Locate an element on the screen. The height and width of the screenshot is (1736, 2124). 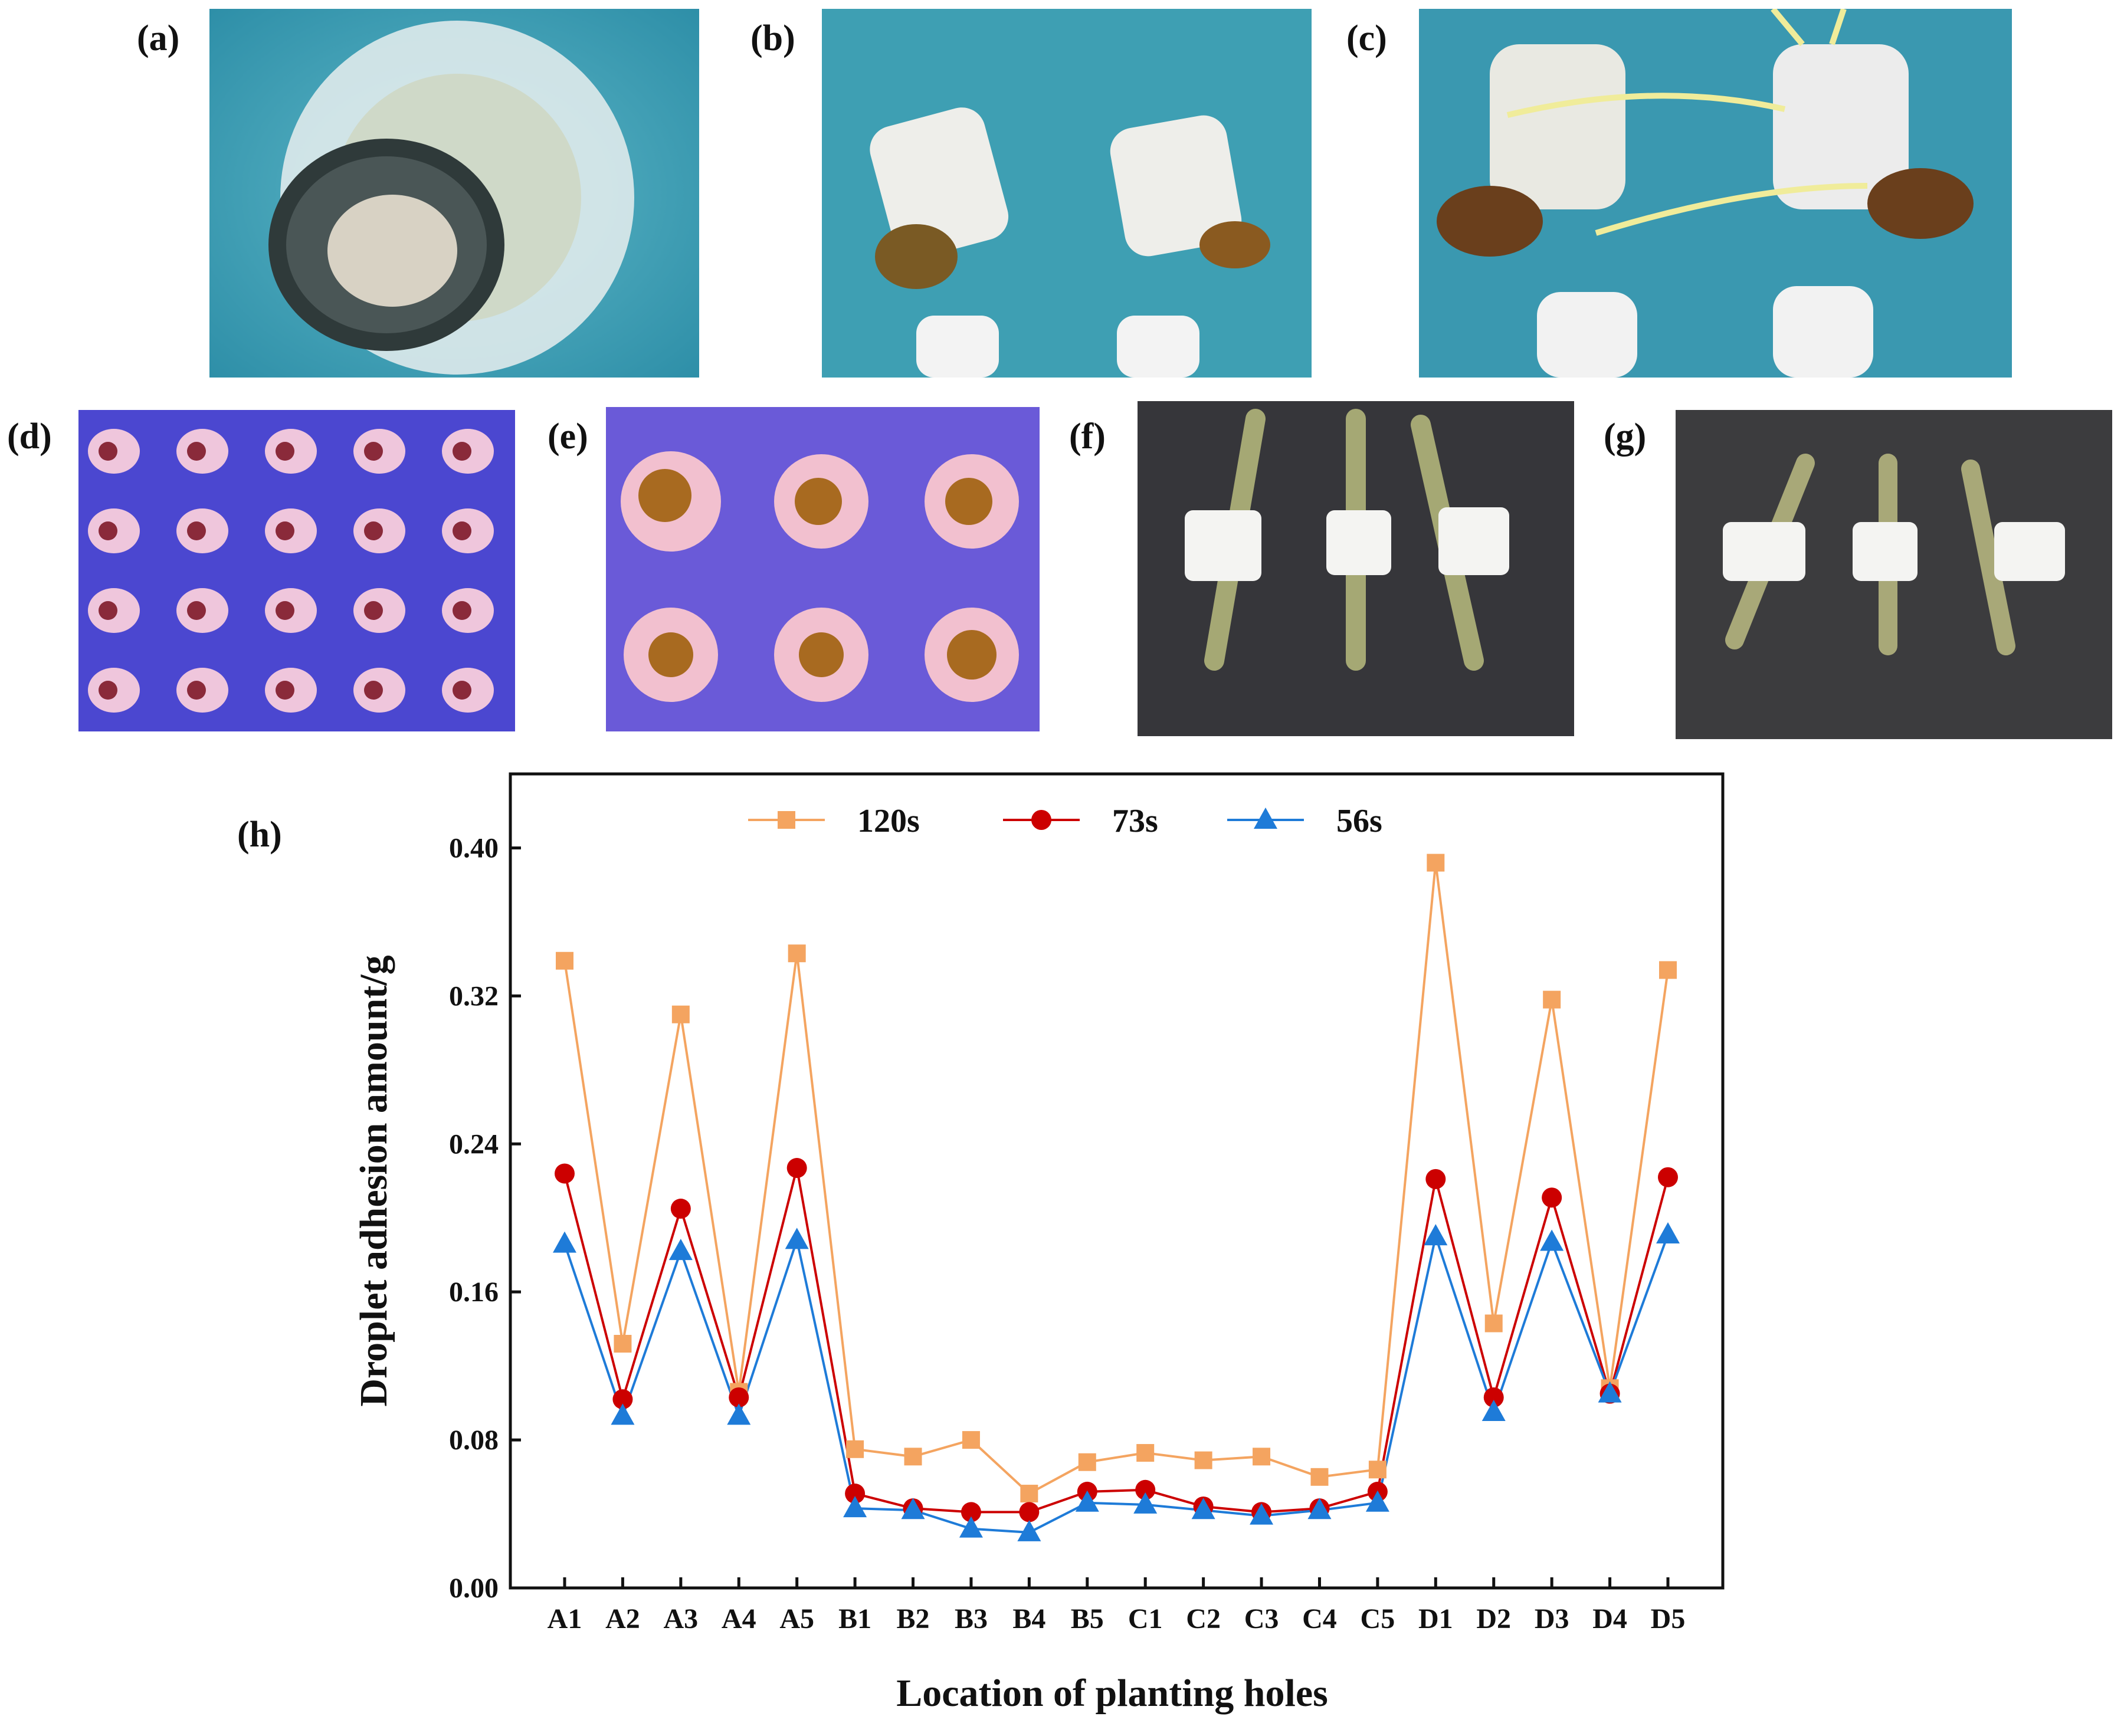
y-tick-label: 0.08 is located at coordinates (474, 1440).